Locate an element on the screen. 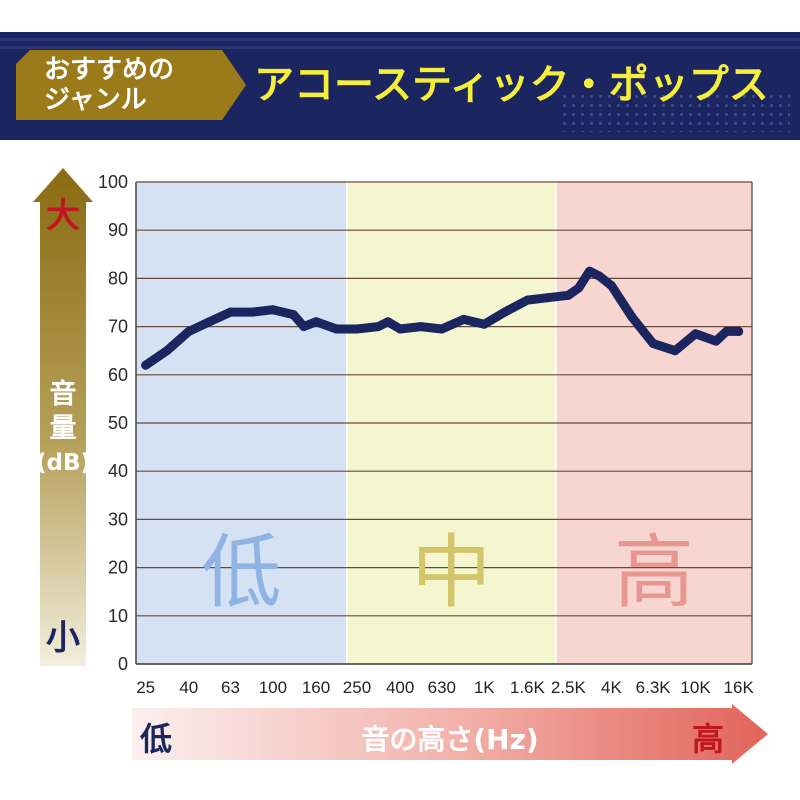  zone-label-0: 低 is located at coordinates (241, 572).